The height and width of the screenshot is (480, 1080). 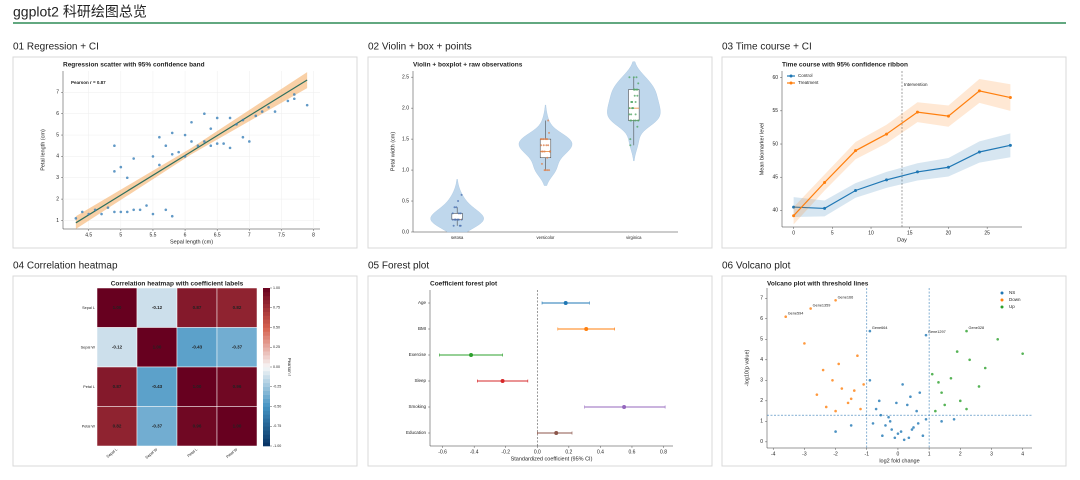 What do you see at coordinates (505, 452) in the screenshot?
I see `x-tick-label: -0.2` at bounding box center [505, 452].